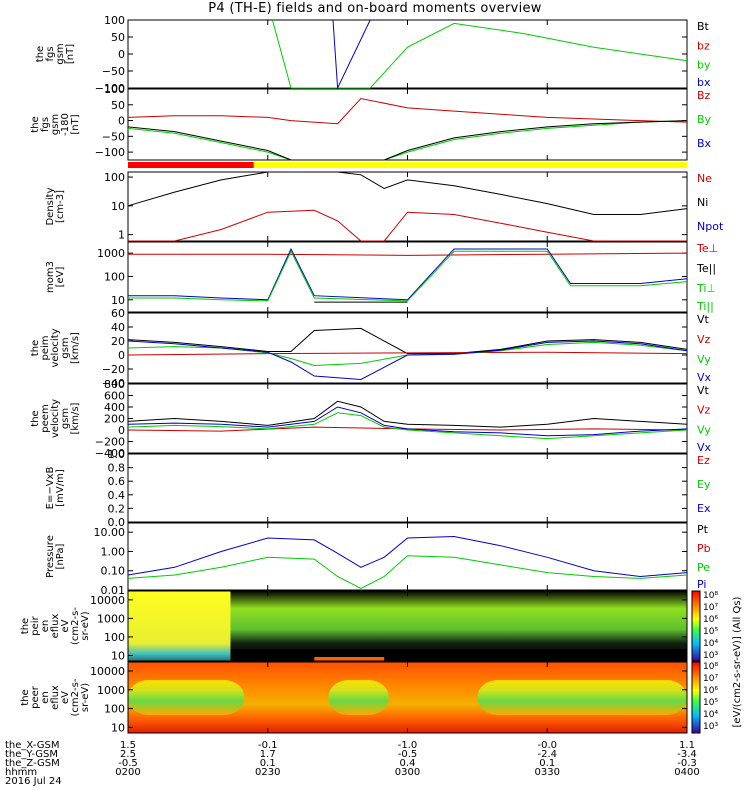 The height and width of the screenshot is (800, 750). Describe the element at coordinates (117, 522) in the screenshot. I see `y-tick-label: 0.0` at that location.